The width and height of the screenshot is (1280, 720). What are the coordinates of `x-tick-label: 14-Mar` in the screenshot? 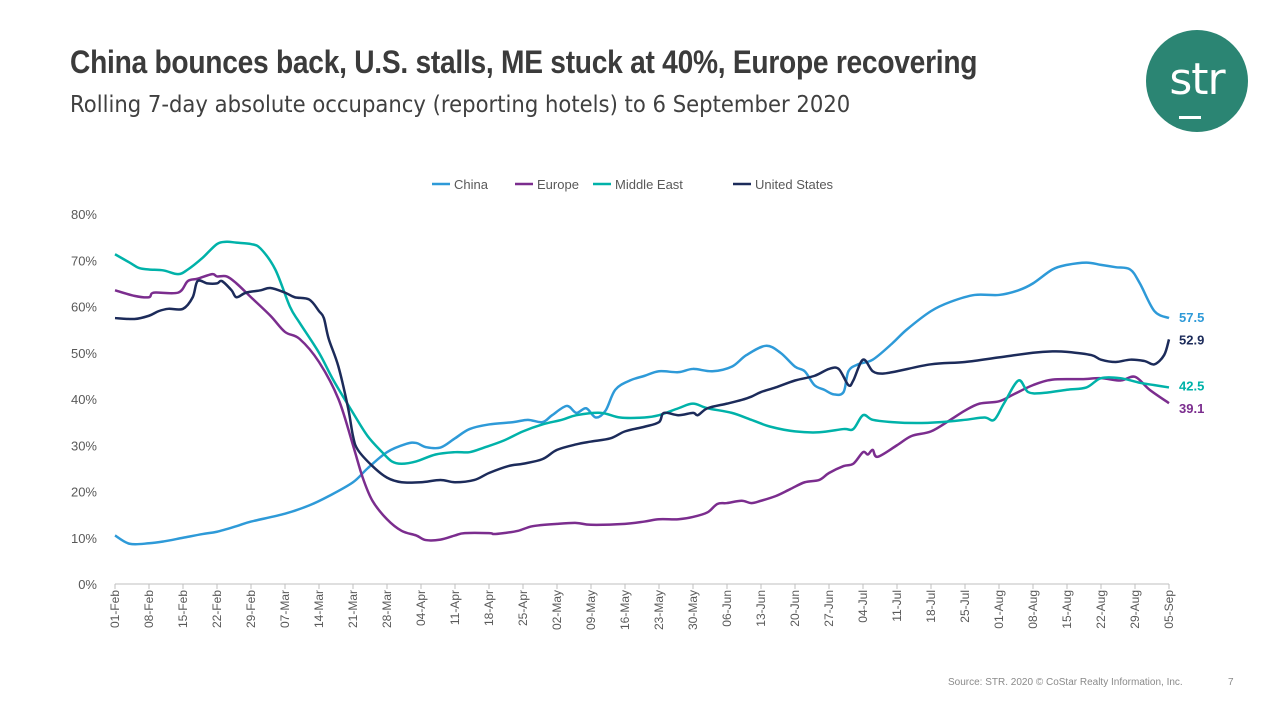 It's located at (319, 609).